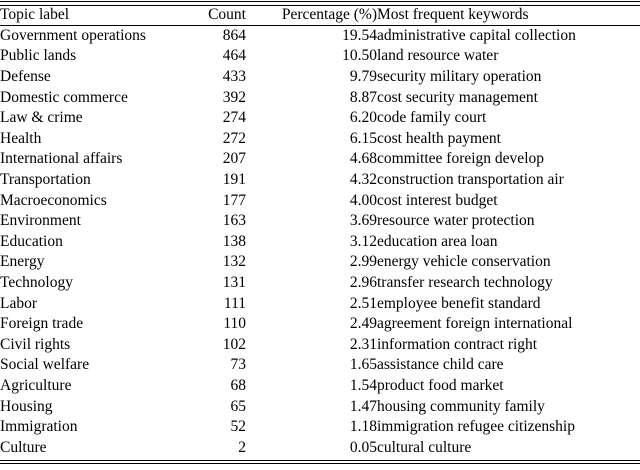 Image resolution: width=640 pixels, height=470 pixels. What do you see at coordinates (21, 138) in the screenshot?
I see `cell-topic: Health` at bounding box center [21, 138].